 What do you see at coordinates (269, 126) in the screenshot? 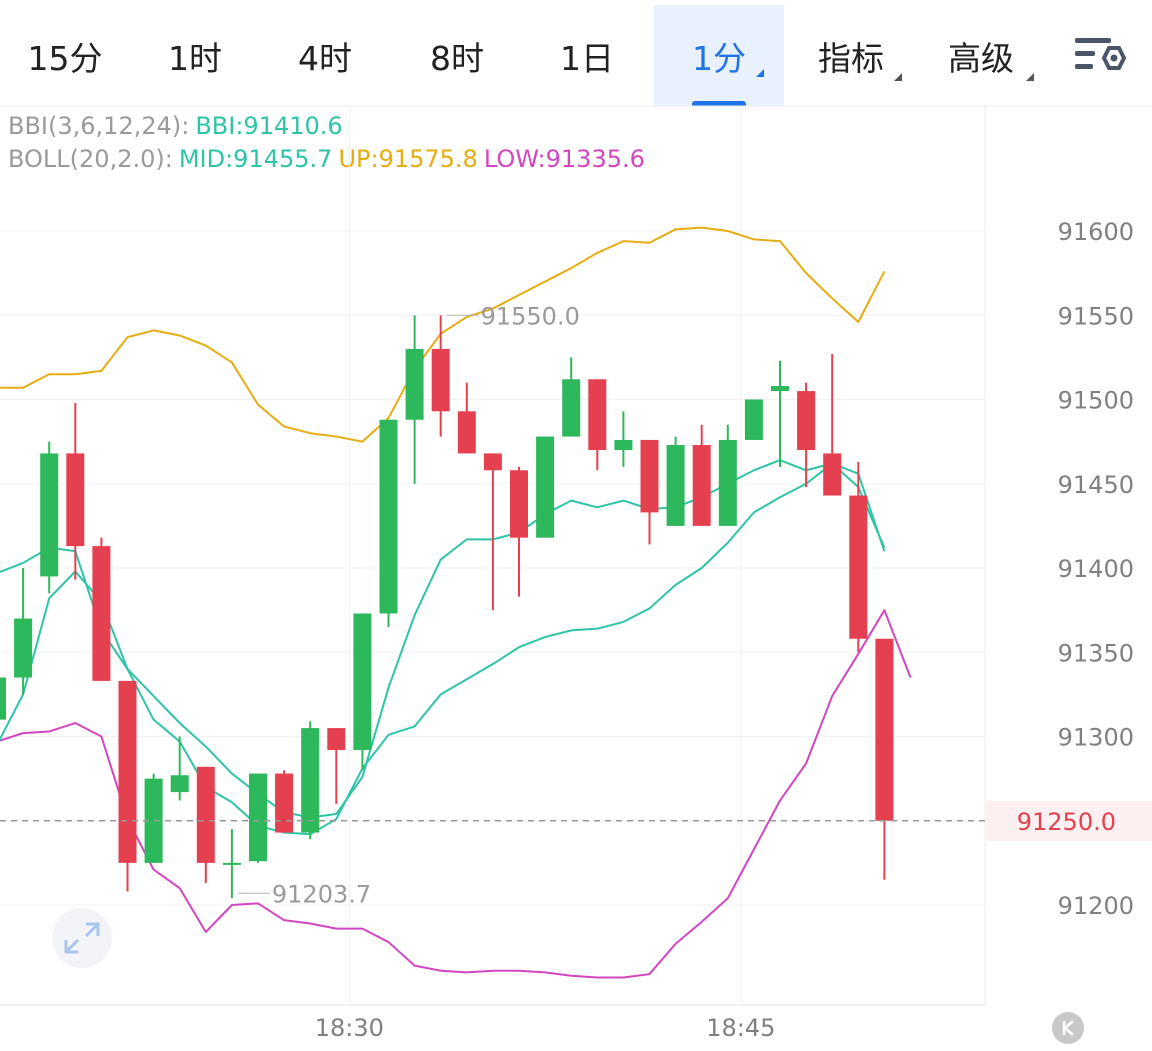
I see `bbi-legend-value: BBI:91410.6` at bounding box center [269, 126].